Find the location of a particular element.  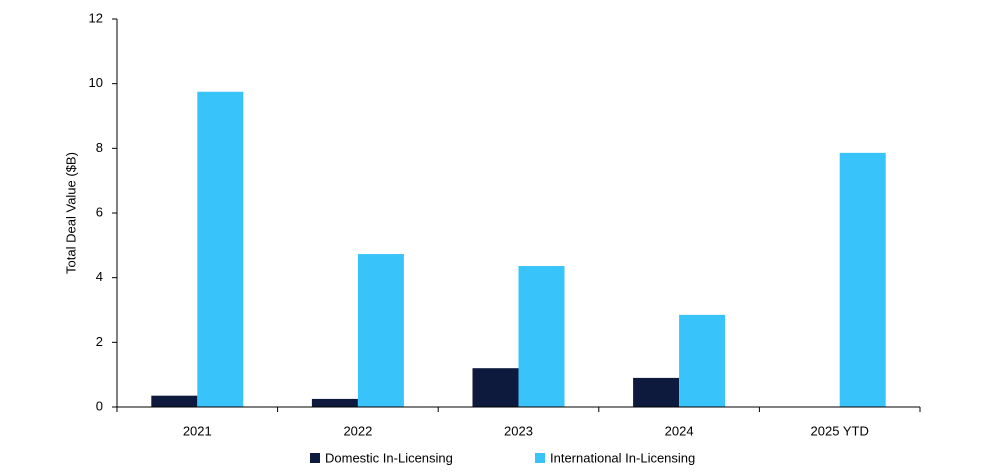

y-tick-label: 0 is located at coordinates (99, 405).